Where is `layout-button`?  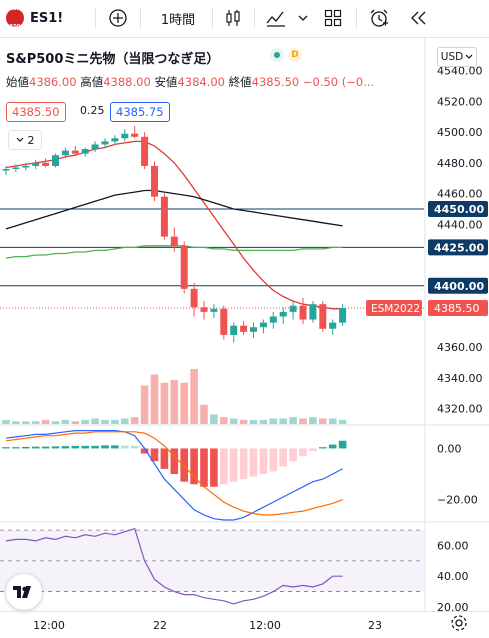 layout-button is located at coordinates (333, 18).